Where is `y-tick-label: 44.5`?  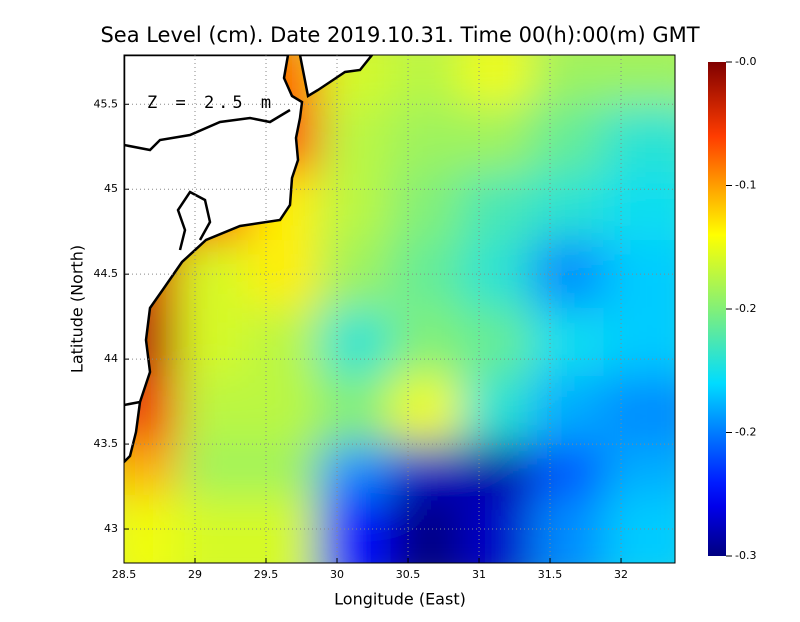 y-tick-label: 44.5 is located at coordinates (106, 273).